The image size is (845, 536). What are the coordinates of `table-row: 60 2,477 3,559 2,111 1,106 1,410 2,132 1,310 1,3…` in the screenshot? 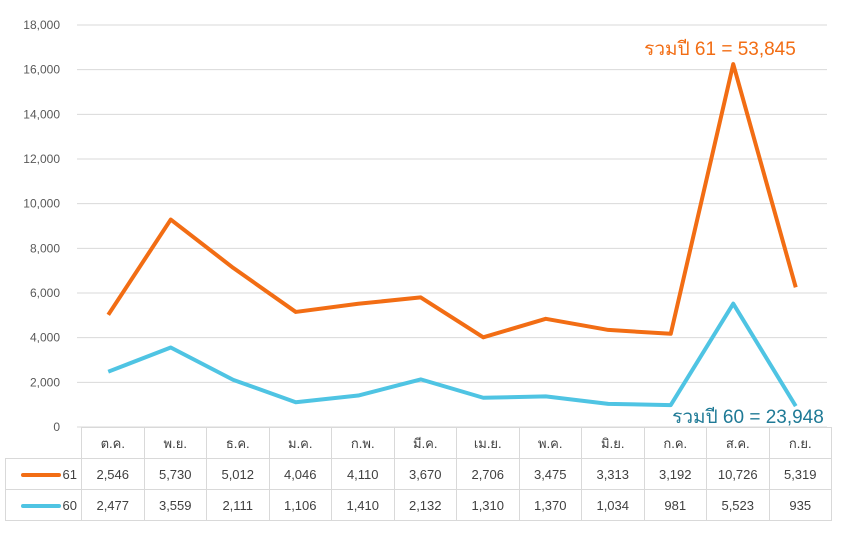 It's located at (418, 505).